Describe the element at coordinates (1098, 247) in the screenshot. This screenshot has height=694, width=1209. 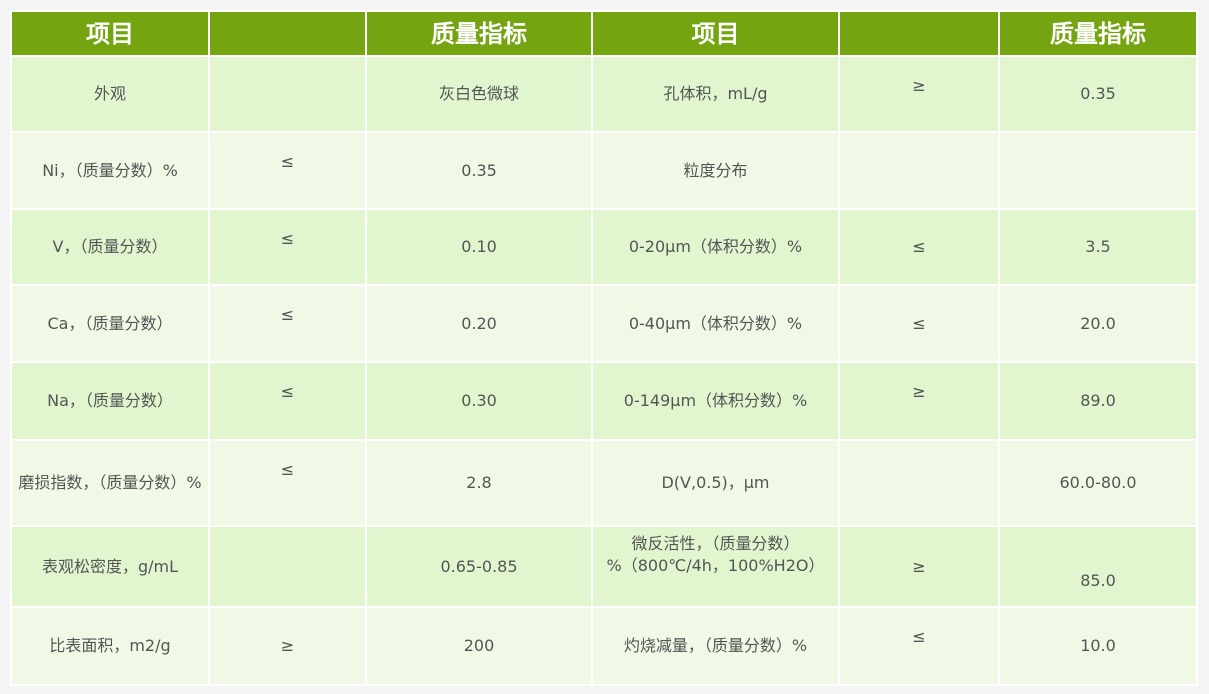
I see `cell: 3.5` at that location.